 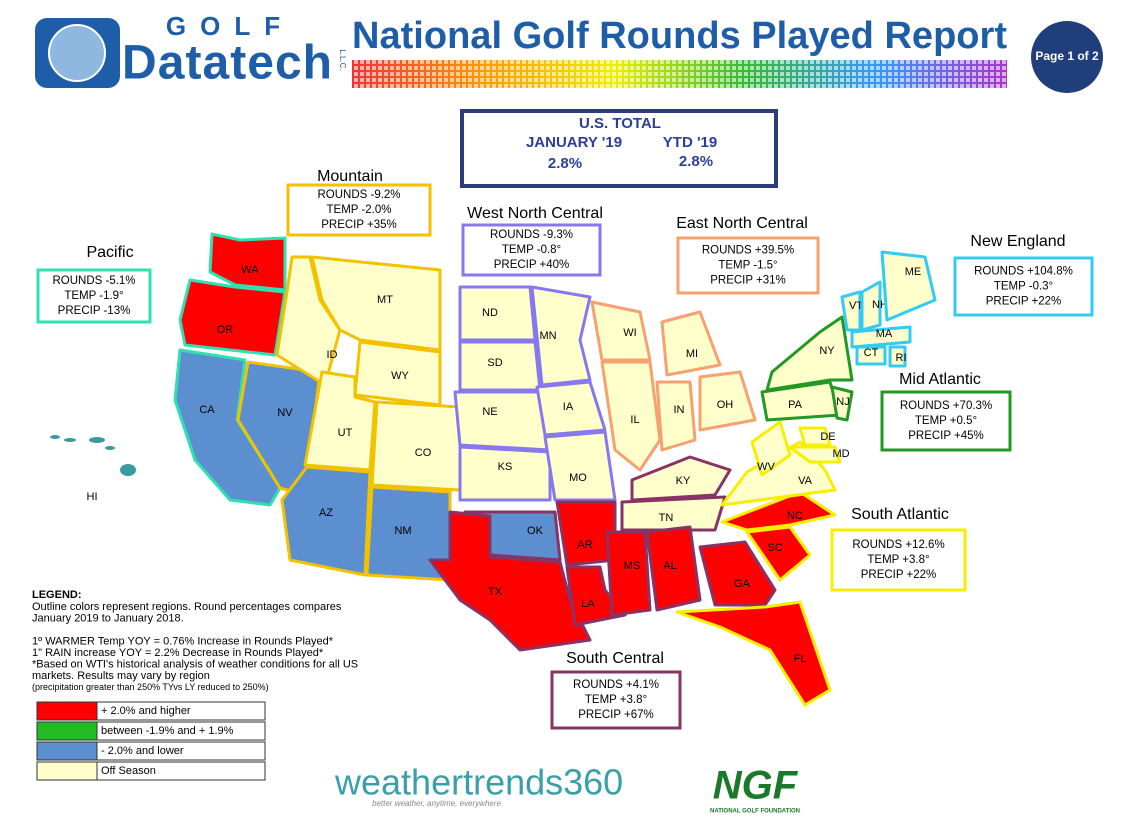 I want to click on region-stat: TEMP -2.0%, so click(x=359, y=210).